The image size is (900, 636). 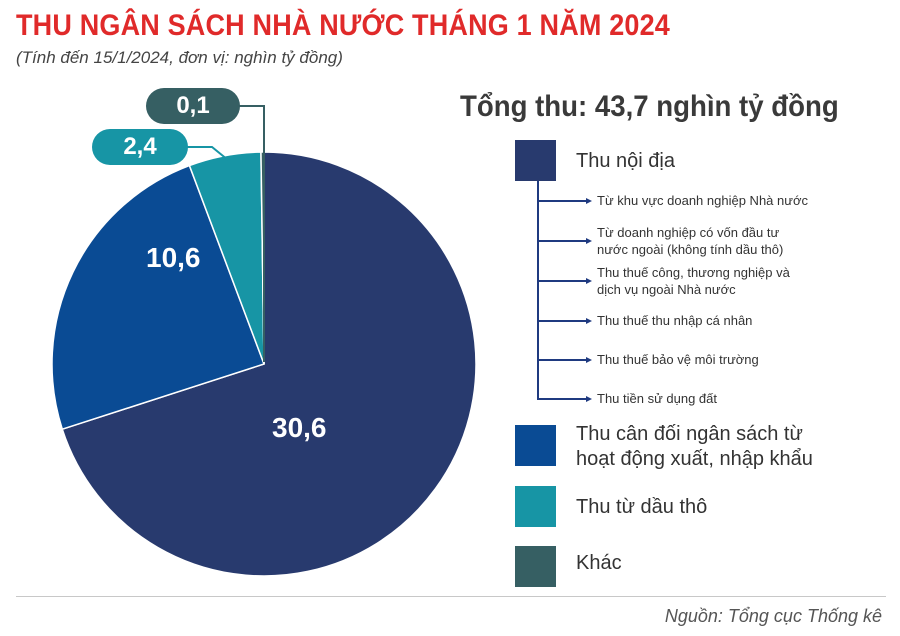 What do you see at coordinates (299, 427) in the screenshot?
I see `slice-label-thu-noi-dia: 30,6` at bounding box center [299, 427].